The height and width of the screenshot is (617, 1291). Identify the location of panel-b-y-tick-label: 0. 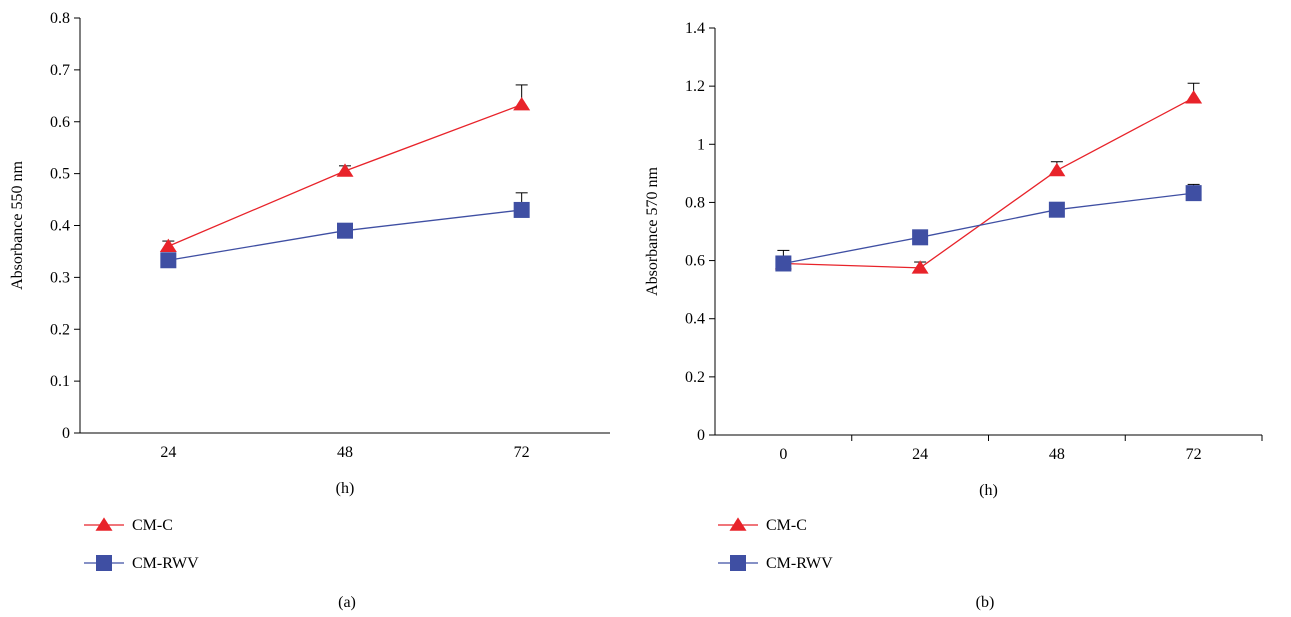
(701, 435).